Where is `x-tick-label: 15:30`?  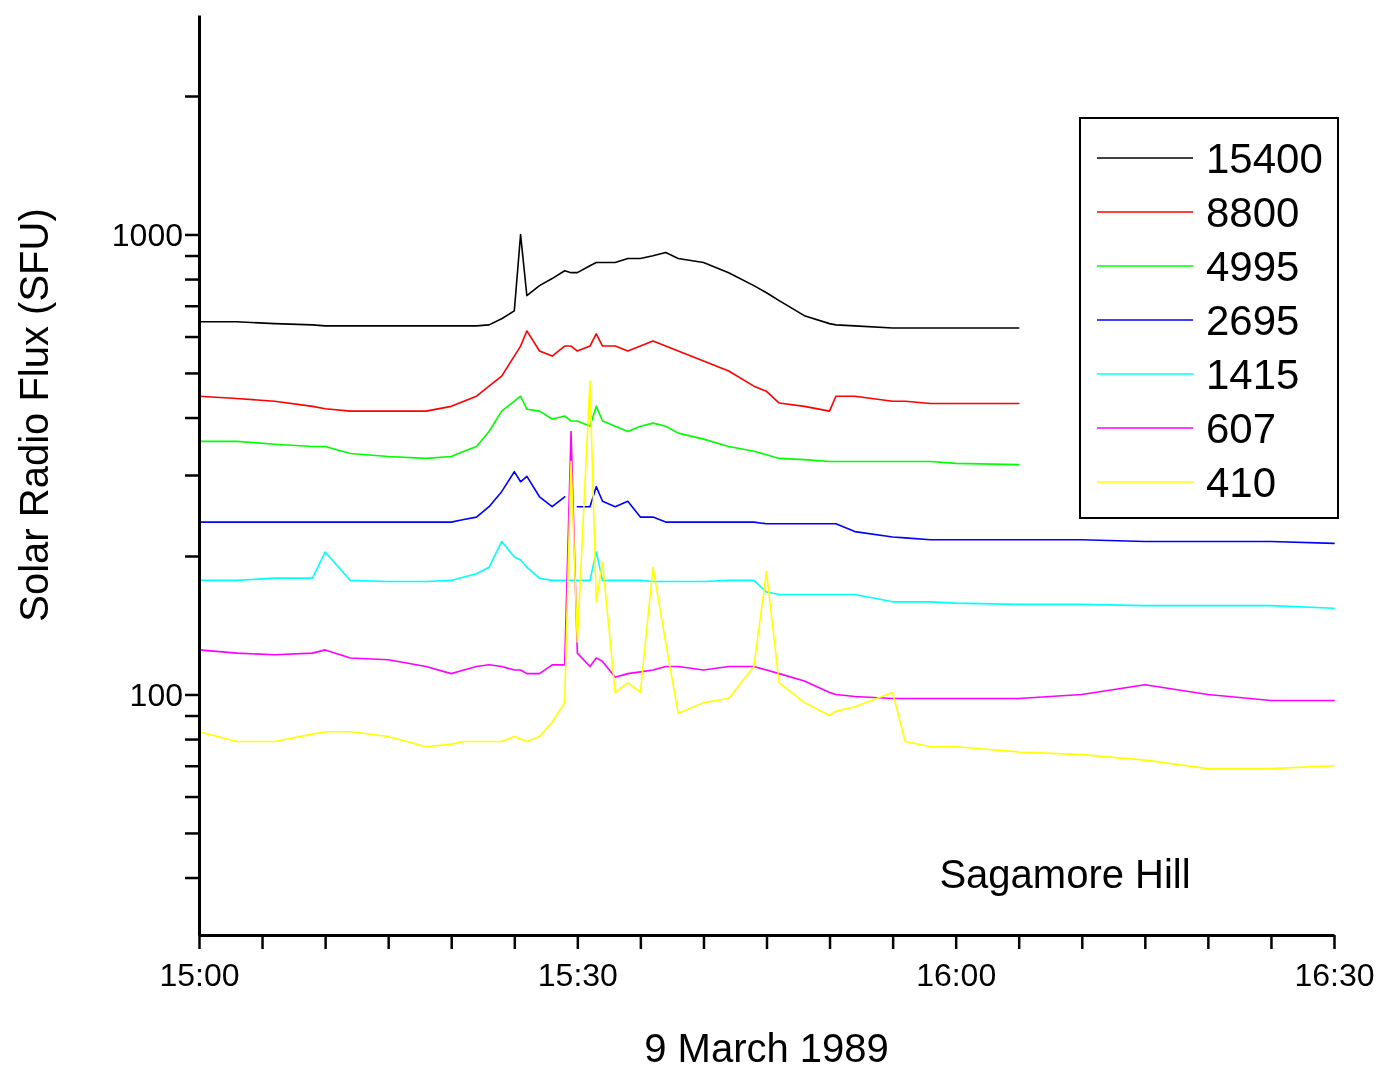 x-tick-label: 15:30 is located at coordinates (577, 974).